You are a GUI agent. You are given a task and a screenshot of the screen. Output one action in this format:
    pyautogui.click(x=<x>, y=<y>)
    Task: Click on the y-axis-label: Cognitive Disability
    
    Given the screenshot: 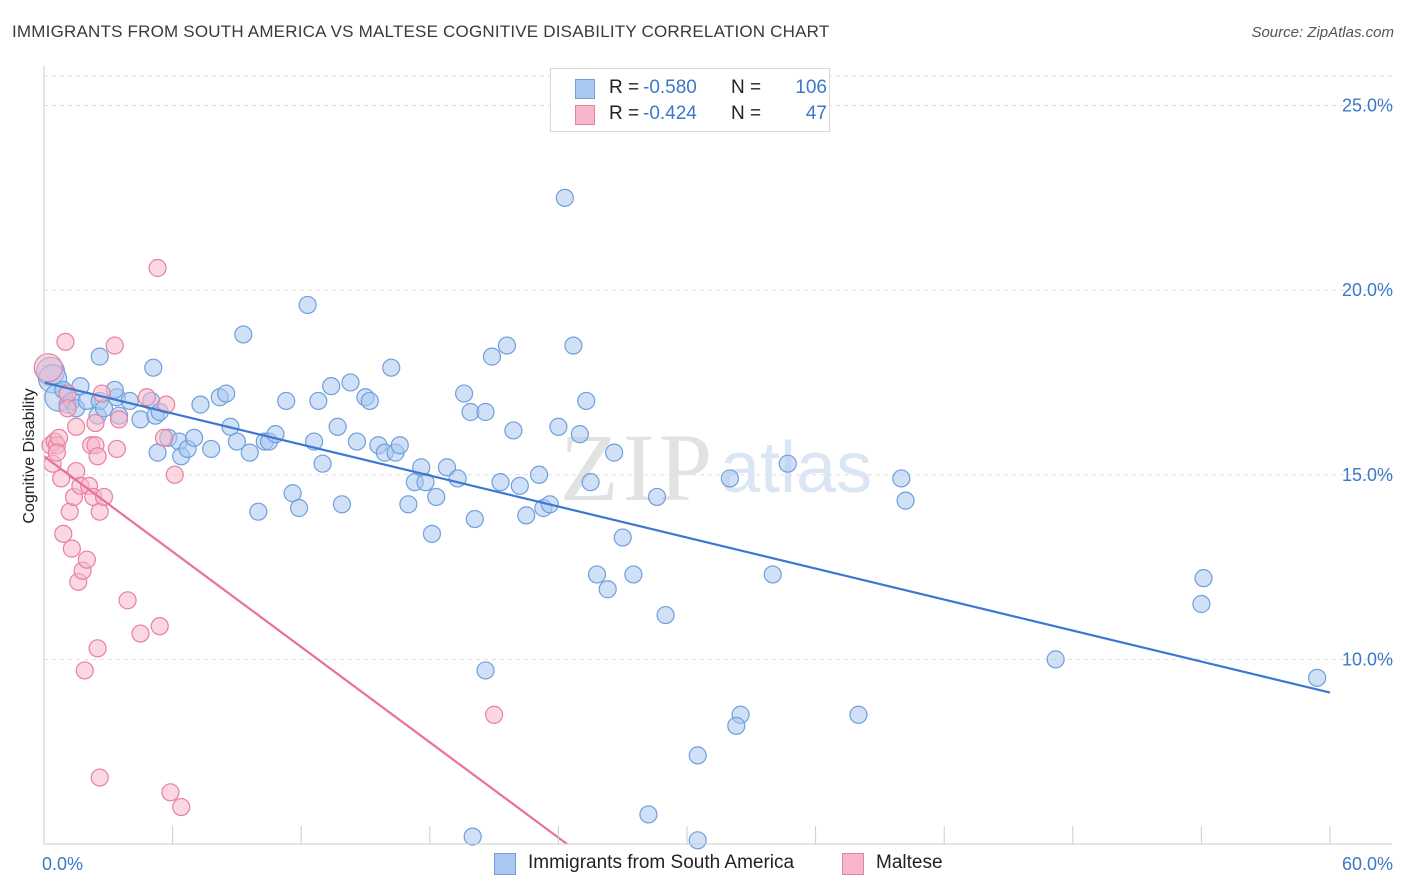 What is the action you would take?
    pyautogui.click(x=29, y=455)
    